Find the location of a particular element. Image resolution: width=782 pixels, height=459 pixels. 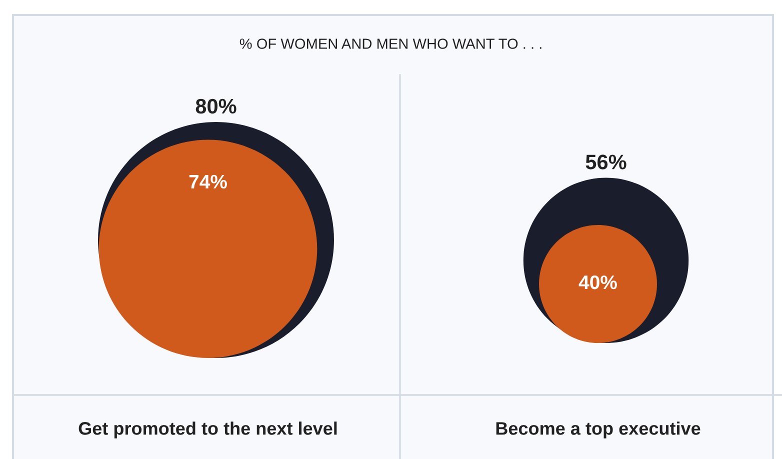

text: % OF WOMEN AND MEN WHO WANT TO . . . is located at coordinates (391, 43).